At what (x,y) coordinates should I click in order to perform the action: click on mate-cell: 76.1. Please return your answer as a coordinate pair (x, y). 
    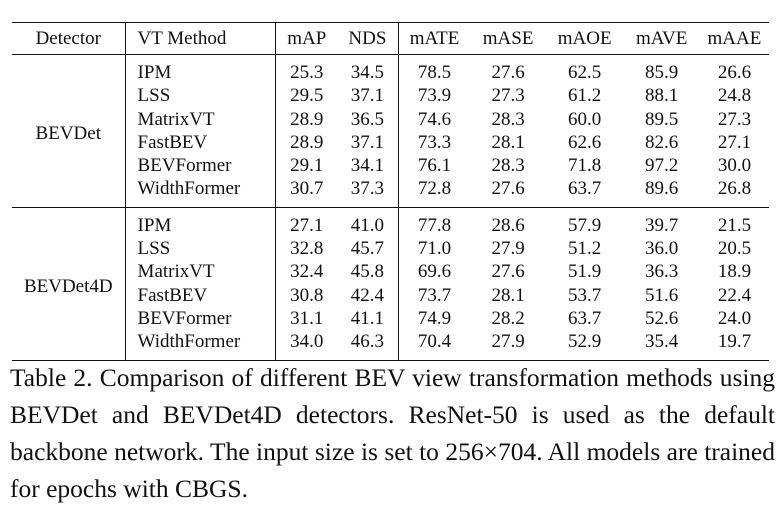
    Looking at the image, I should click on (434, 166).